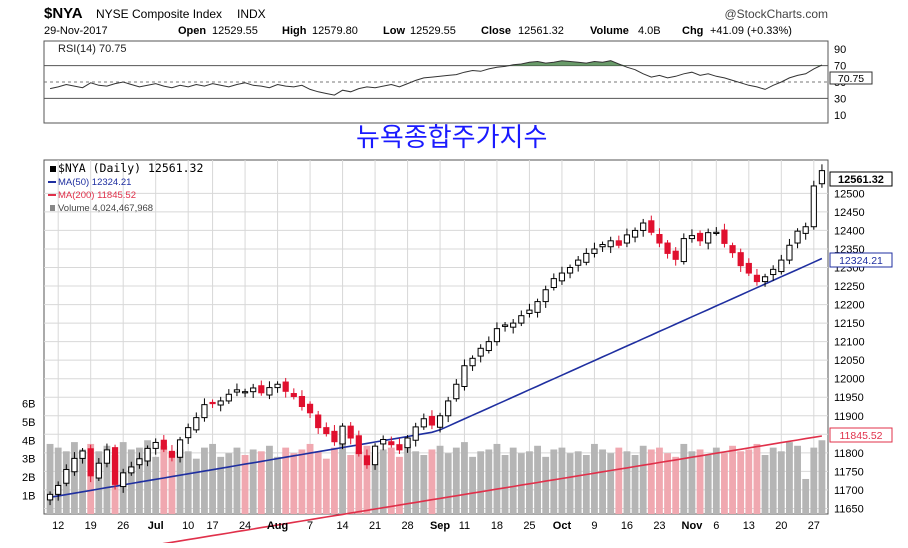 This screenshot has height=548, width=908. I want to click on price-tick-label: 12250, so click(849, 287).